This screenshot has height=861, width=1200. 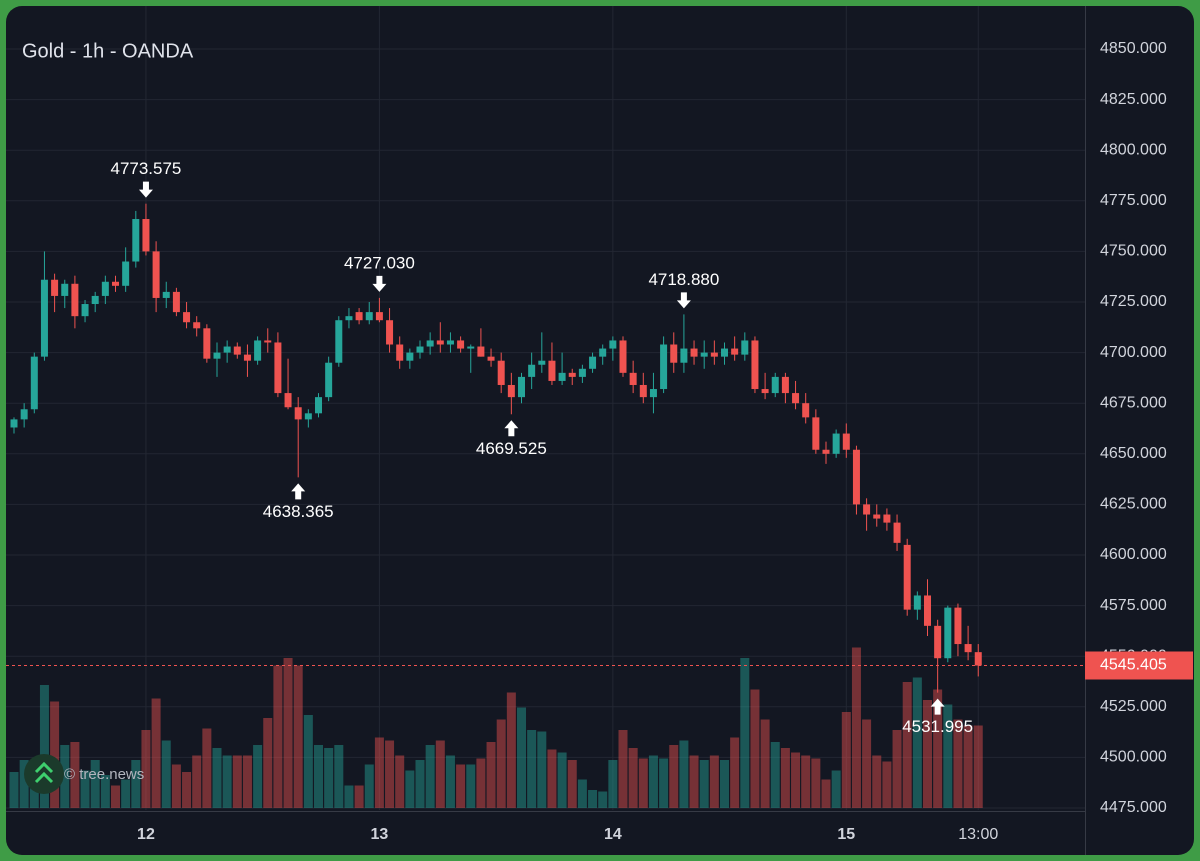 What do you see at coordinates (613, 834) in the screenshot?
I see `x-tick-label: 14` at bounding box center [613, 834].